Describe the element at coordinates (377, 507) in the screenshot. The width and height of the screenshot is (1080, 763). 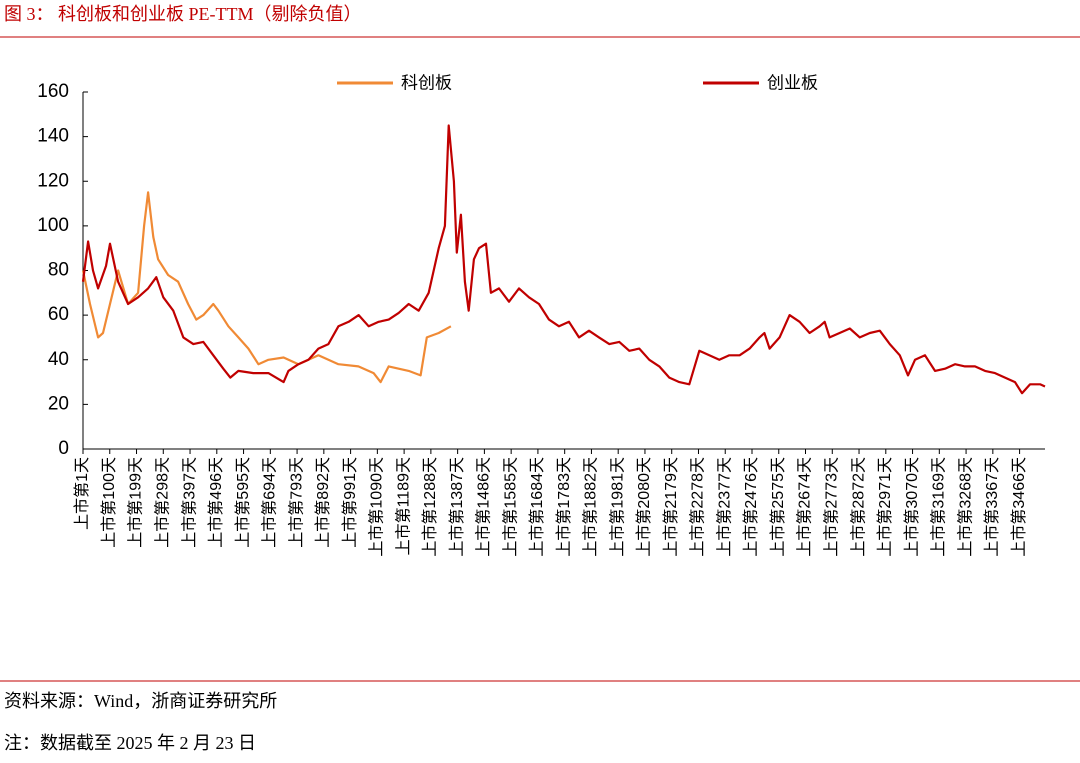
I see `x-tick-label: 上市第1090天` at that location.